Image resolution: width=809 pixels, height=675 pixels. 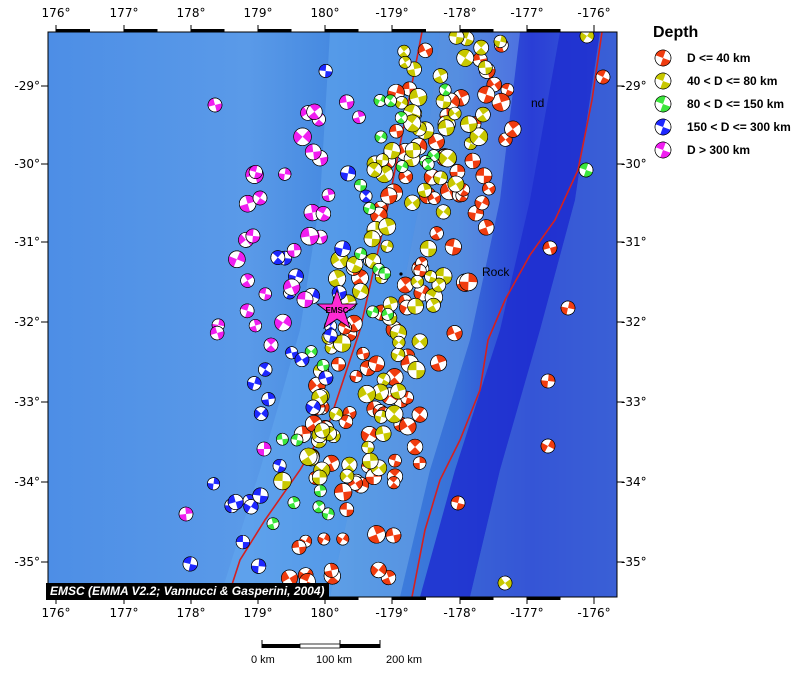 What do you see at coordinates (124, 613) in the screenshot?
I see `lon-tick-bottom-1: 177°` at bounding box center [124, 613].